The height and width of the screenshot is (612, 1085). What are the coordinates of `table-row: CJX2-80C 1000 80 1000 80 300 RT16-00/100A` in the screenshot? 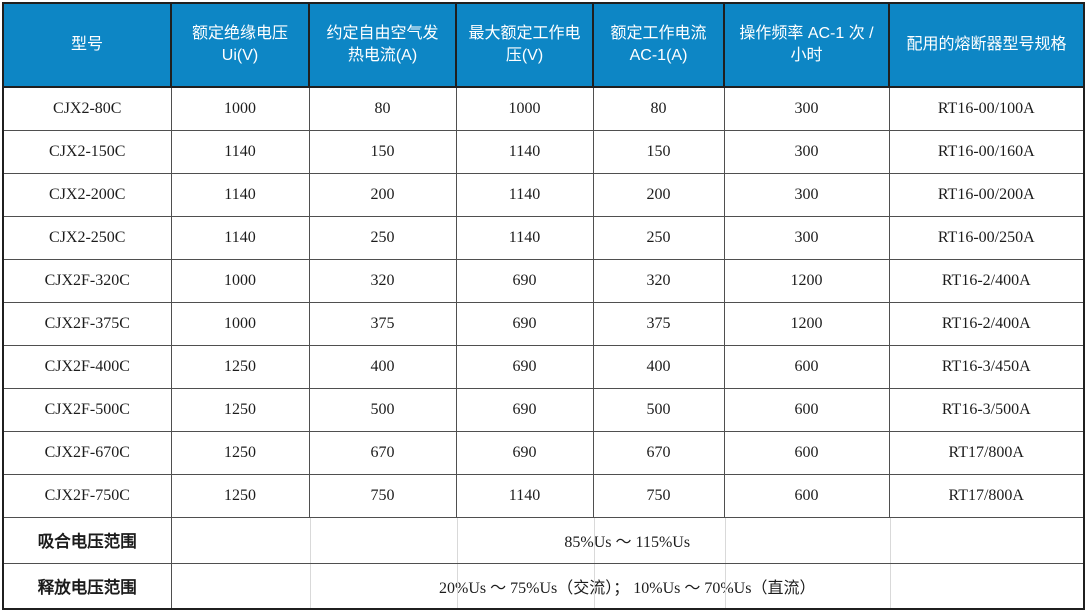 It's located at (543, 108).